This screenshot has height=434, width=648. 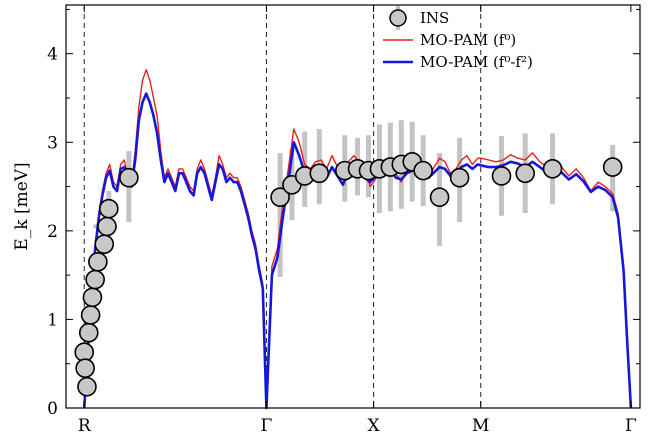 What do you see at coordinates (468, 40) in the screenshot?
I see `legend-label: MO-PAM (f⁰)` at bounding box center [468, 40].